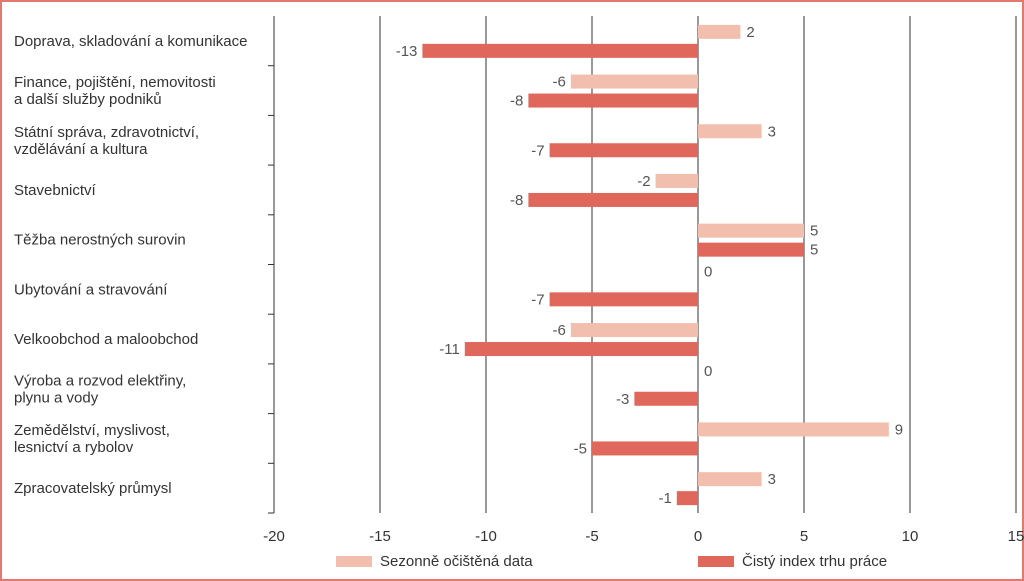  I want to click on category-label: Výroba a rozvod elektřiny,, so click(100, 380).